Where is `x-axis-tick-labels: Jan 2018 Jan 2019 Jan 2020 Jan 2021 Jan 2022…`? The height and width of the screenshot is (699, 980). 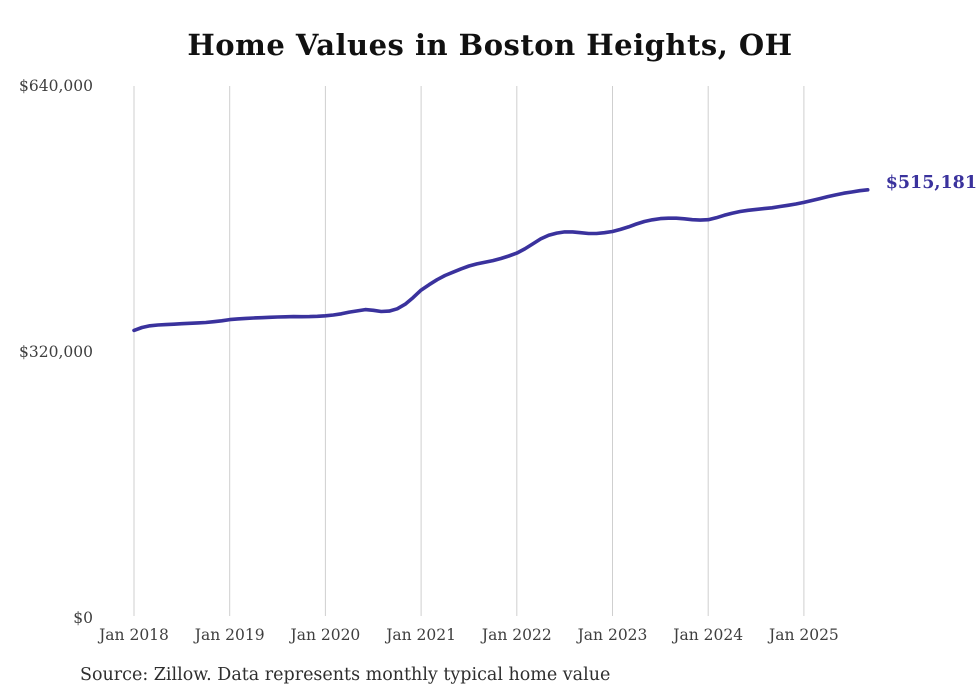 x-axis-tick-labels: Jan 2018 Jan 2019 Jan 2020 Jan 2021 Jan 2022… is located at coordinates (468, 635).